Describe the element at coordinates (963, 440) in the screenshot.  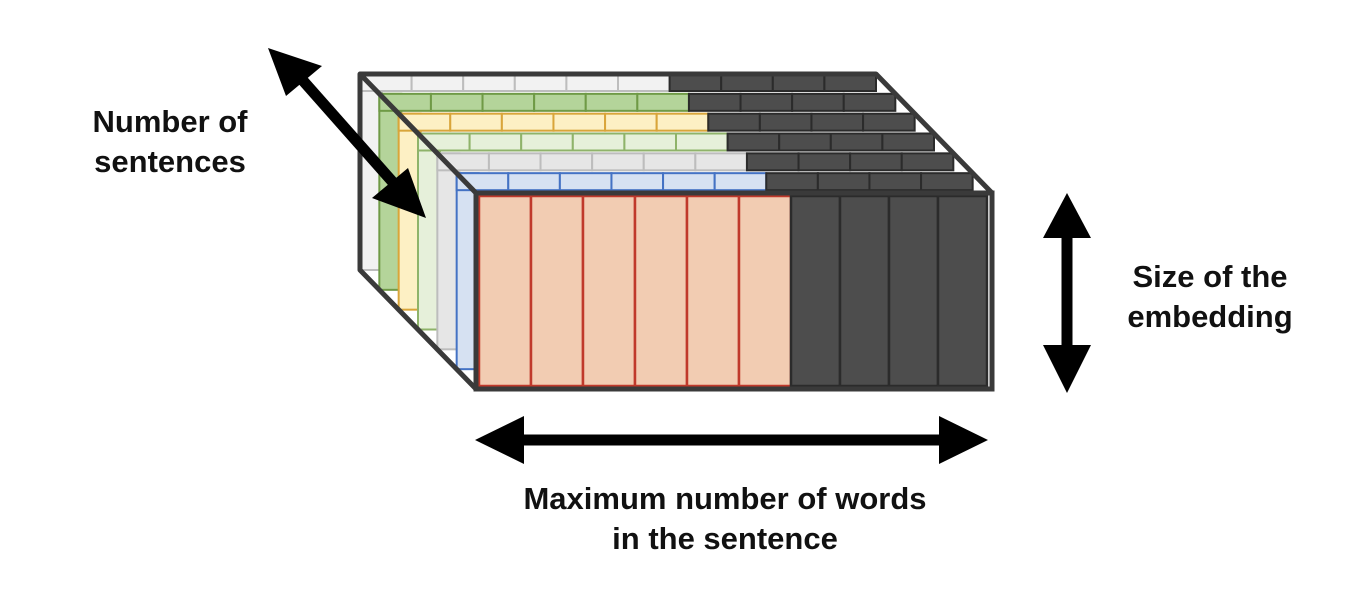
I see `words-arrow-head-right` at that location.